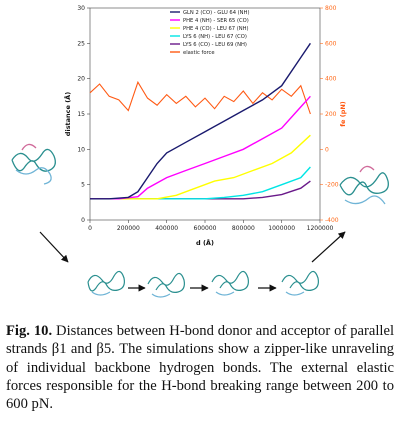 This screenshot has height=431, width=400. Describe the element at coordinates (90, 228) in the screenshot. I see `x-tick-label: 0` at that location.